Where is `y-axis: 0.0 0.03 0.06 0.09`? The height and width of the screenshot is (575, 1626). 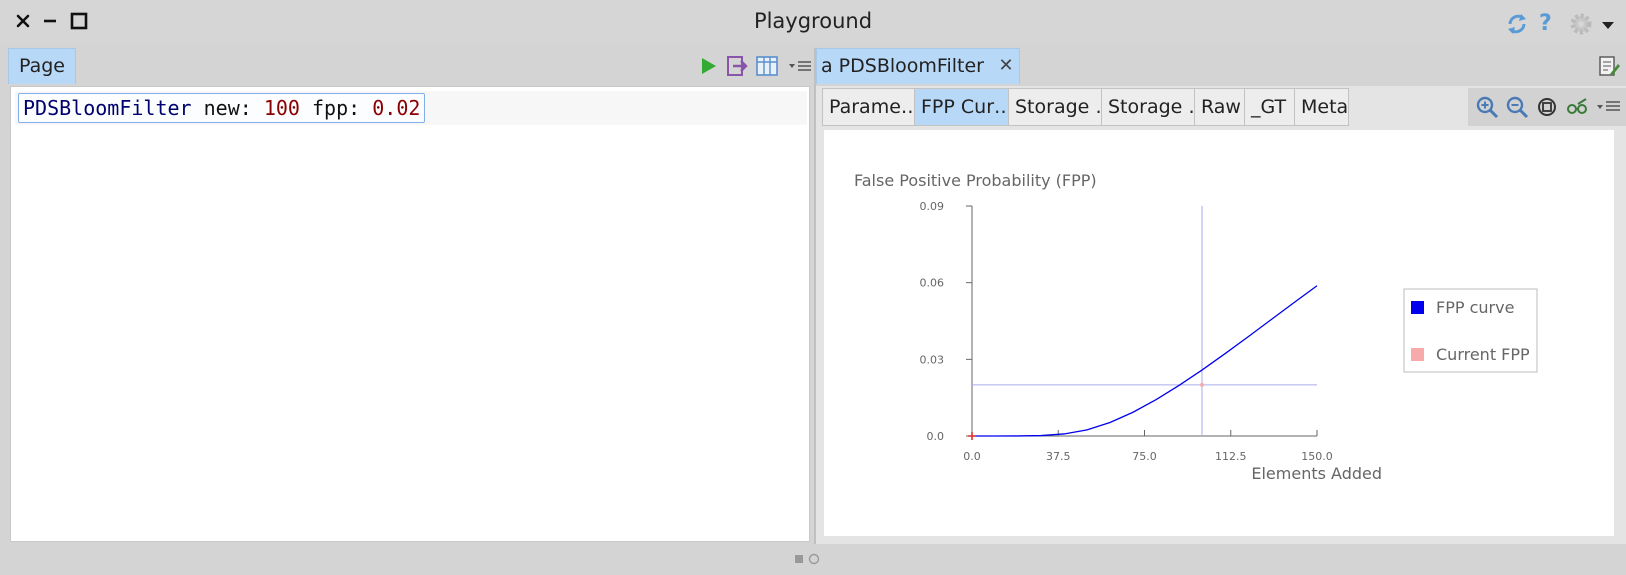 y-axis: 0.0 0.03 0.06 0.09 is located at coordinates (946, 321).